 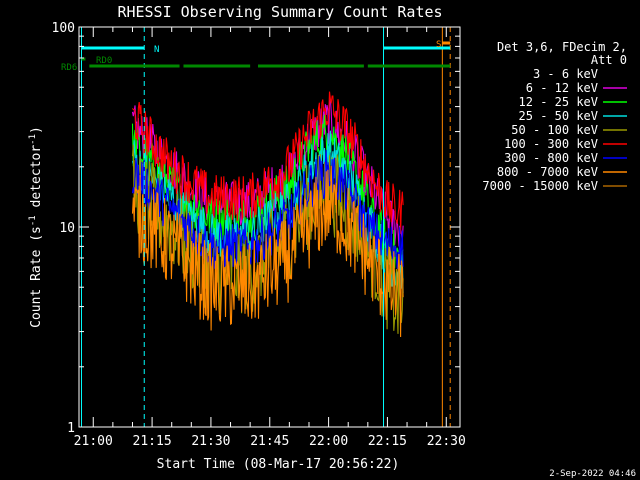 What do you see at coordinates (558, 102) in the screenshot?
I see `legend-label-2: 12 - 25 keV` at bounding box center [558, 102].